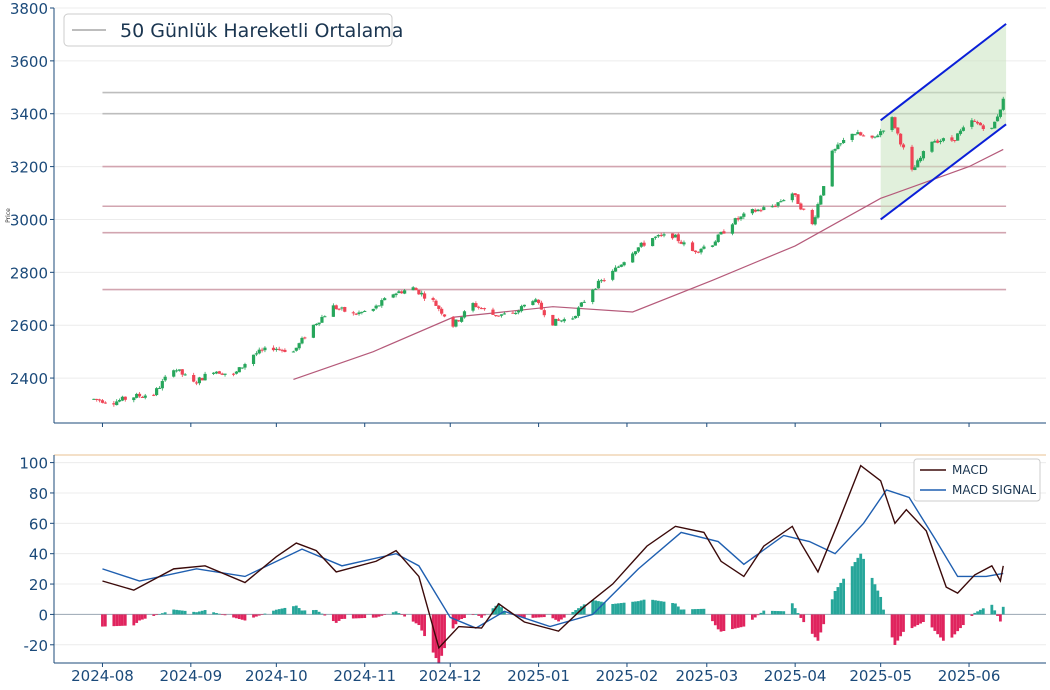 This screenshot has width=1050, height=690. I want to click on channel-upper-line, so click(943, 72).